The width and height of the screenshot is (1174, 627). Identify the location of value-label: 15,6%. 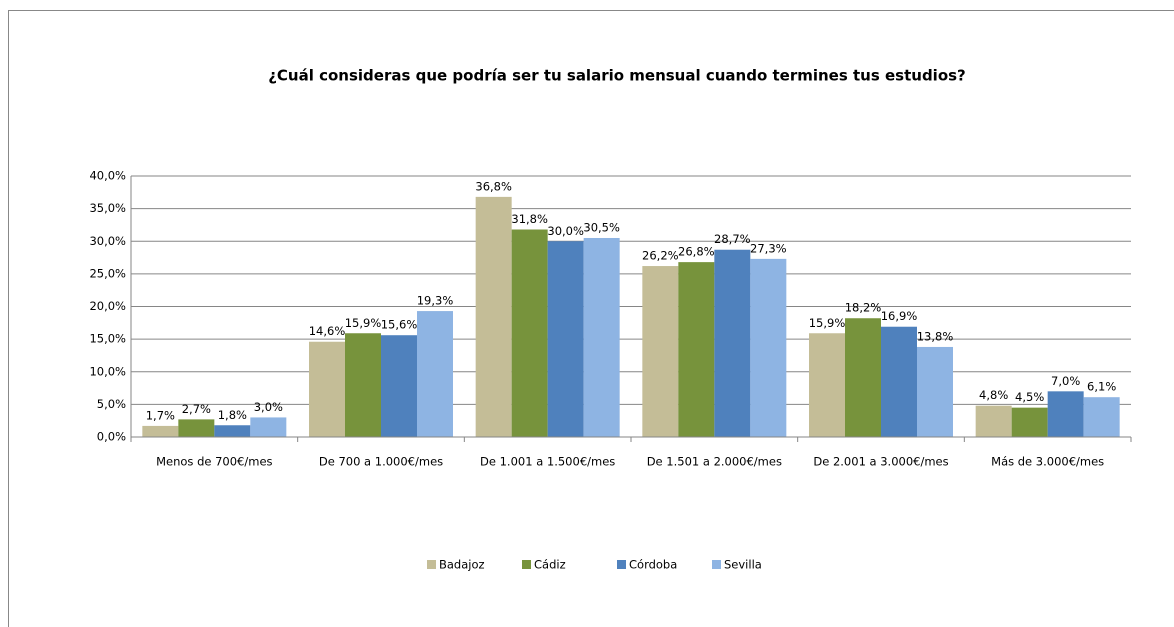
(399, 325).